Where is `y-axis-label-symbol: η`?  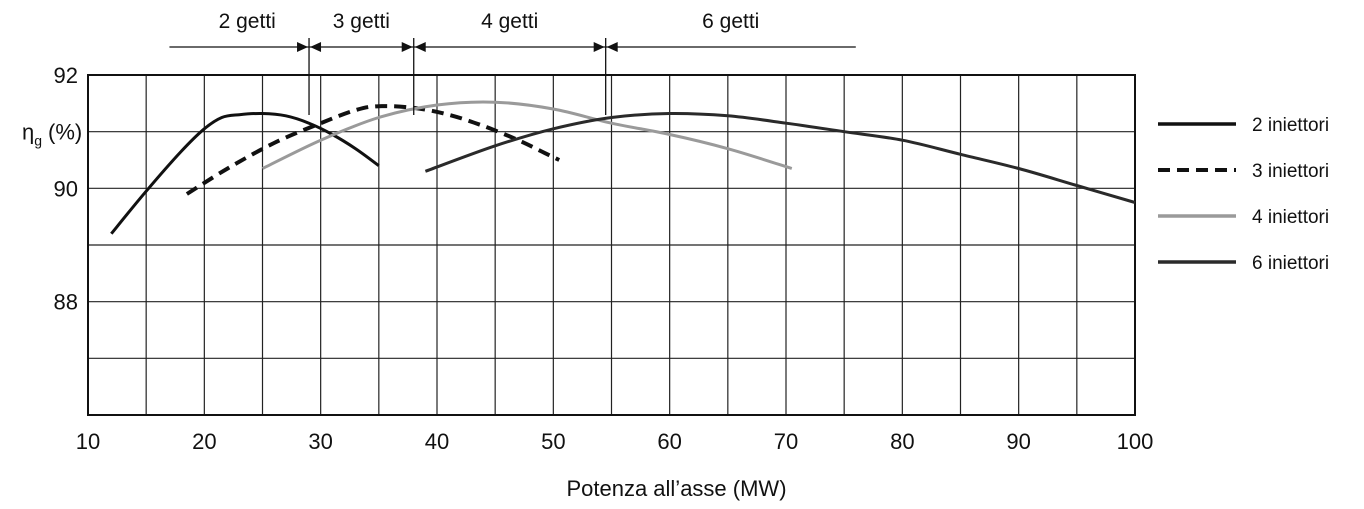
y-axis-label-symbol: η is located at coordinates (28, 132).